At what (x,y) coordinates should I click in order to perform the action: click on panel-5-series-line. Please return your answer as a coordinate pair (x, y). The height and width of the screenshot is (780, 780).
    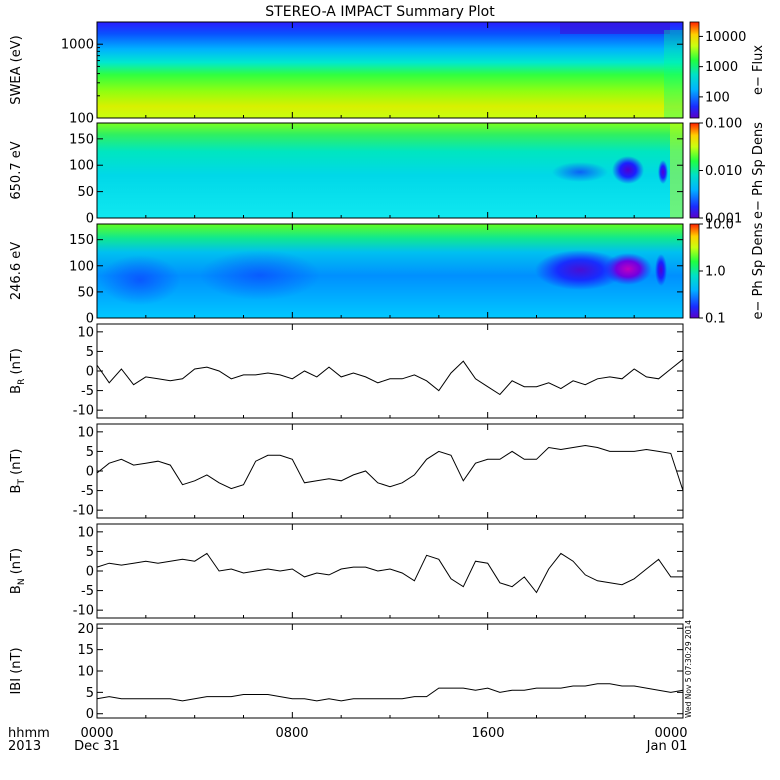
    Looking at the image, I should click on (389, 573).